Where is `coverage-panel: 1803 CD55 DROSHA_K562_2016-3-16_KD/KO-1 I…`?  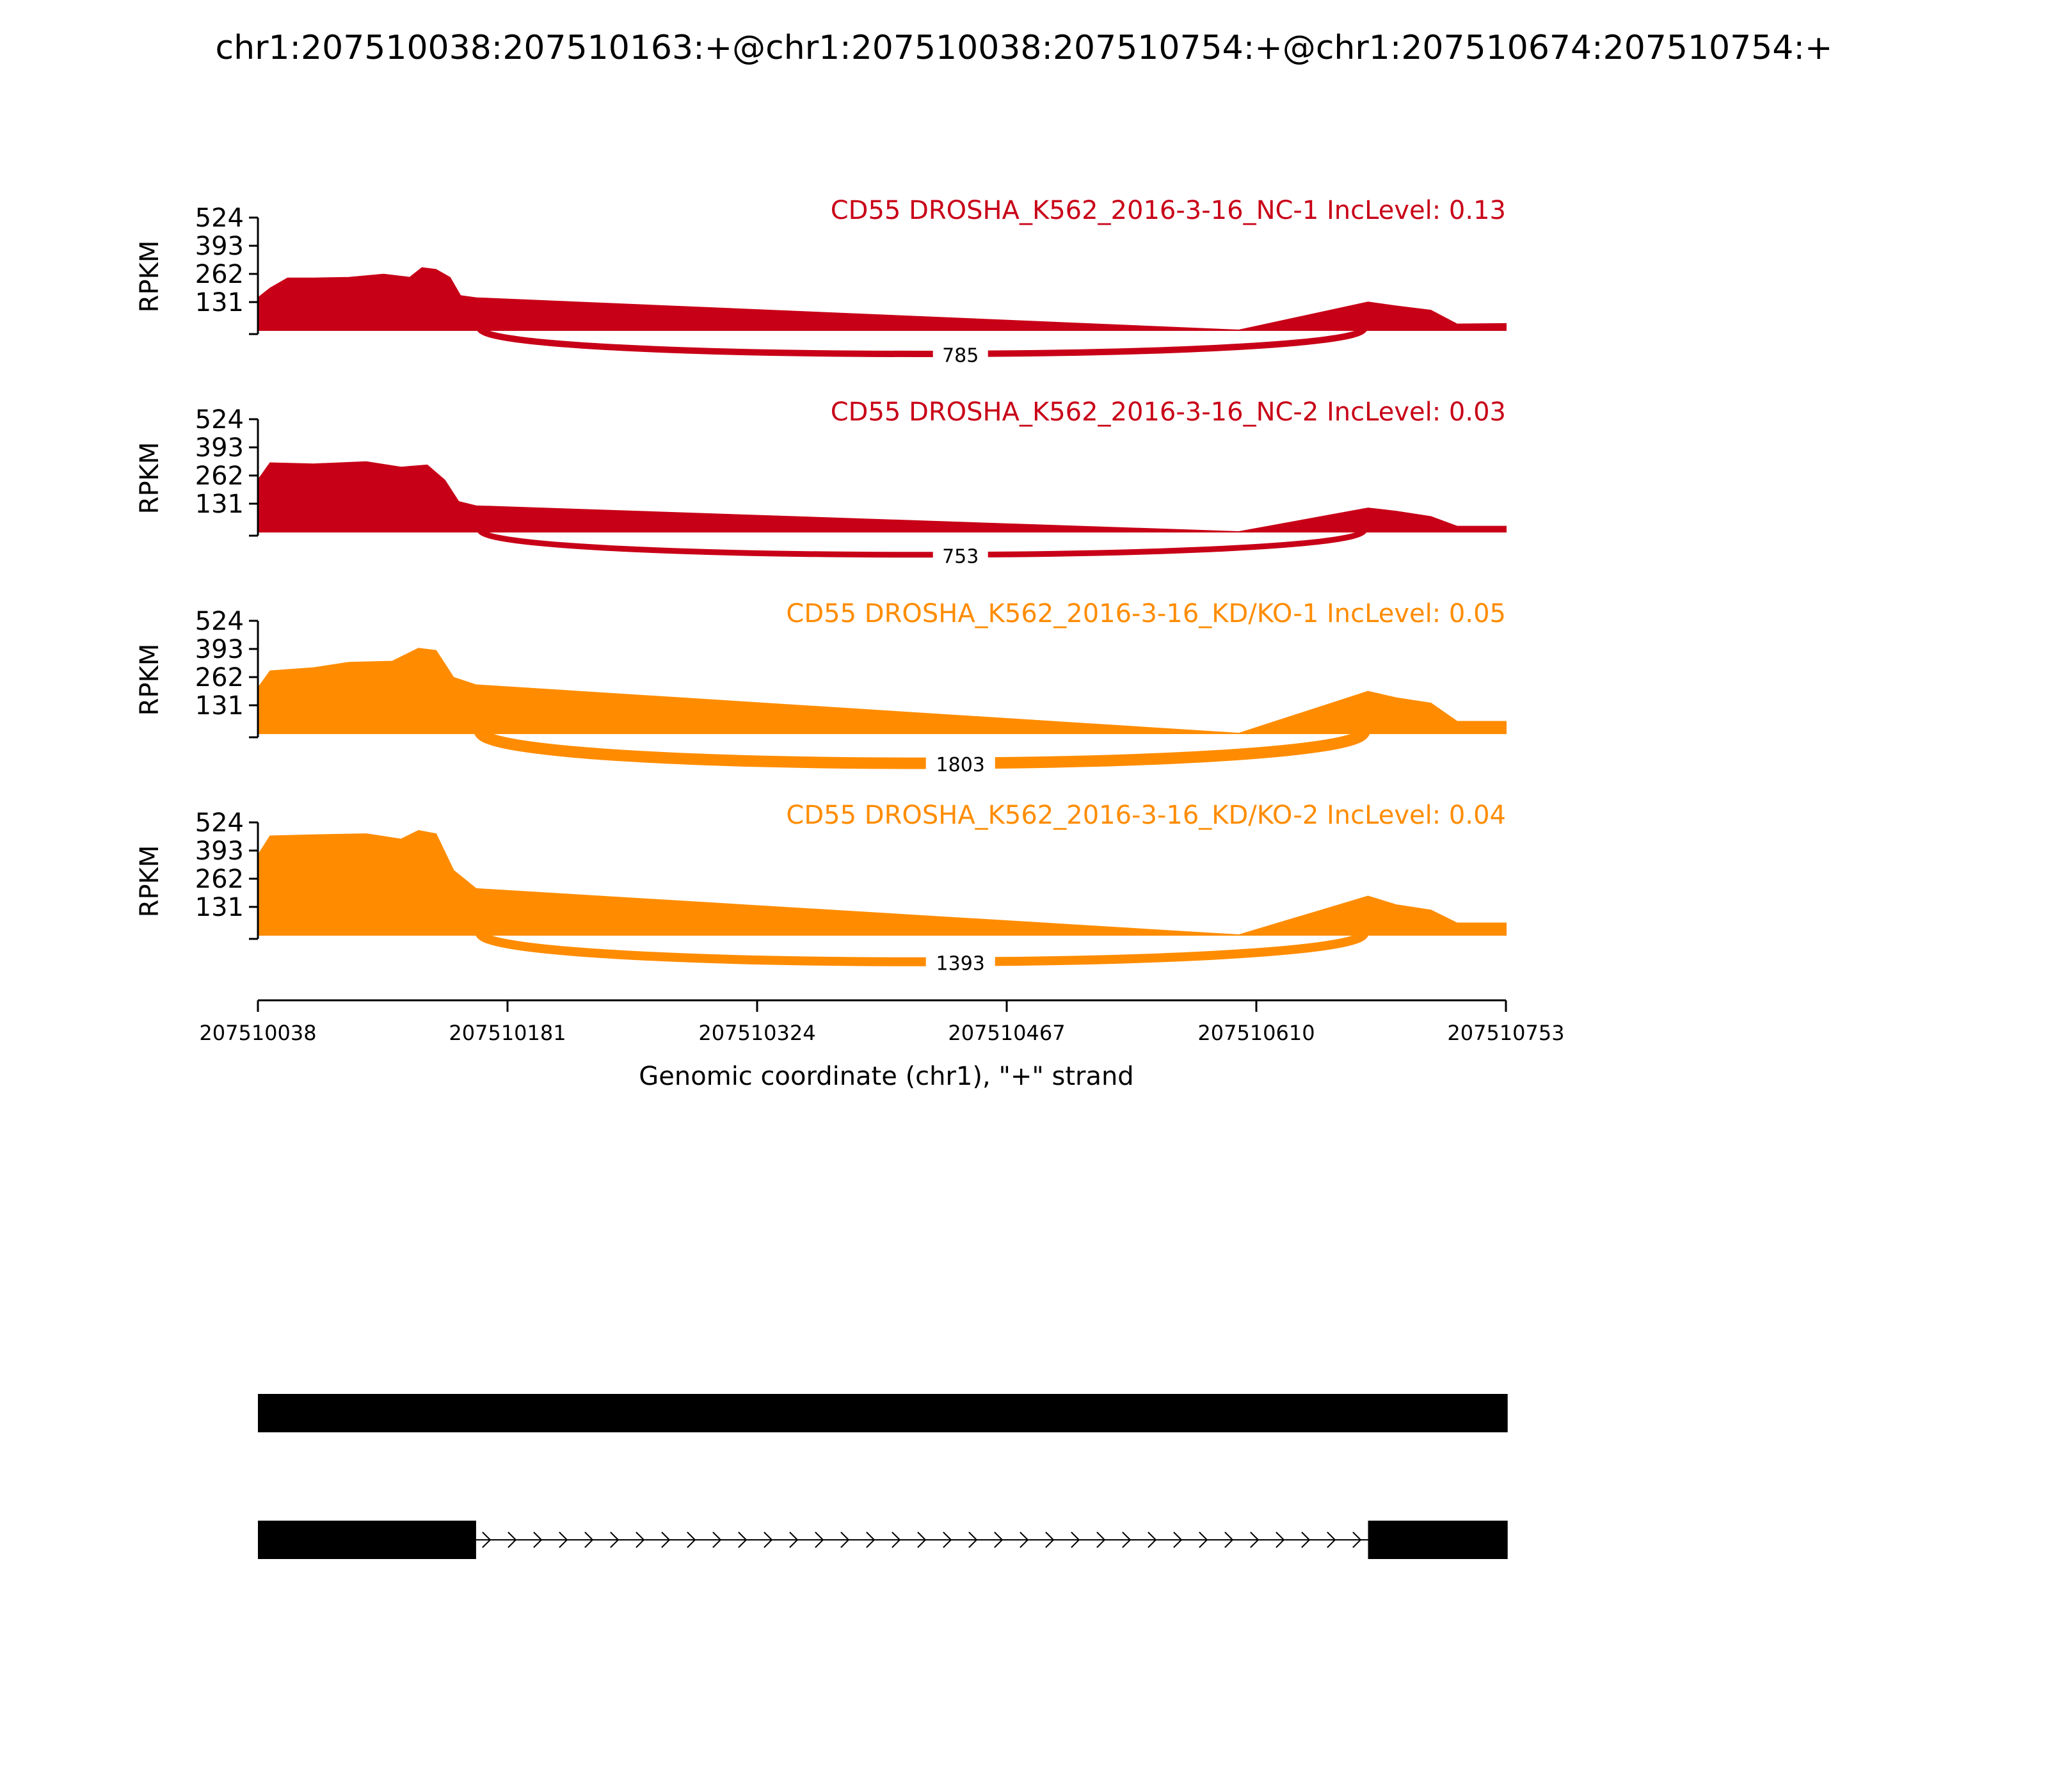
coverage-panel: 1803 CD55 DROSHA_K562_2016-3-16_KD/KO-1 I… is located at coordinates (821, 688).